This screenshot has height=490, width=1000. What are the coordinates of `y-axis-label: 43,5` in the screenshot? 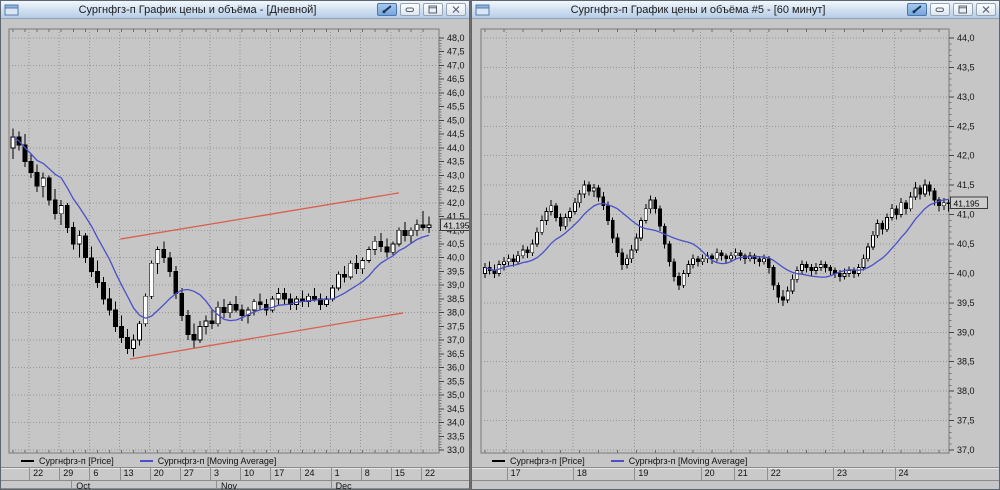 It's located at (456, 162).